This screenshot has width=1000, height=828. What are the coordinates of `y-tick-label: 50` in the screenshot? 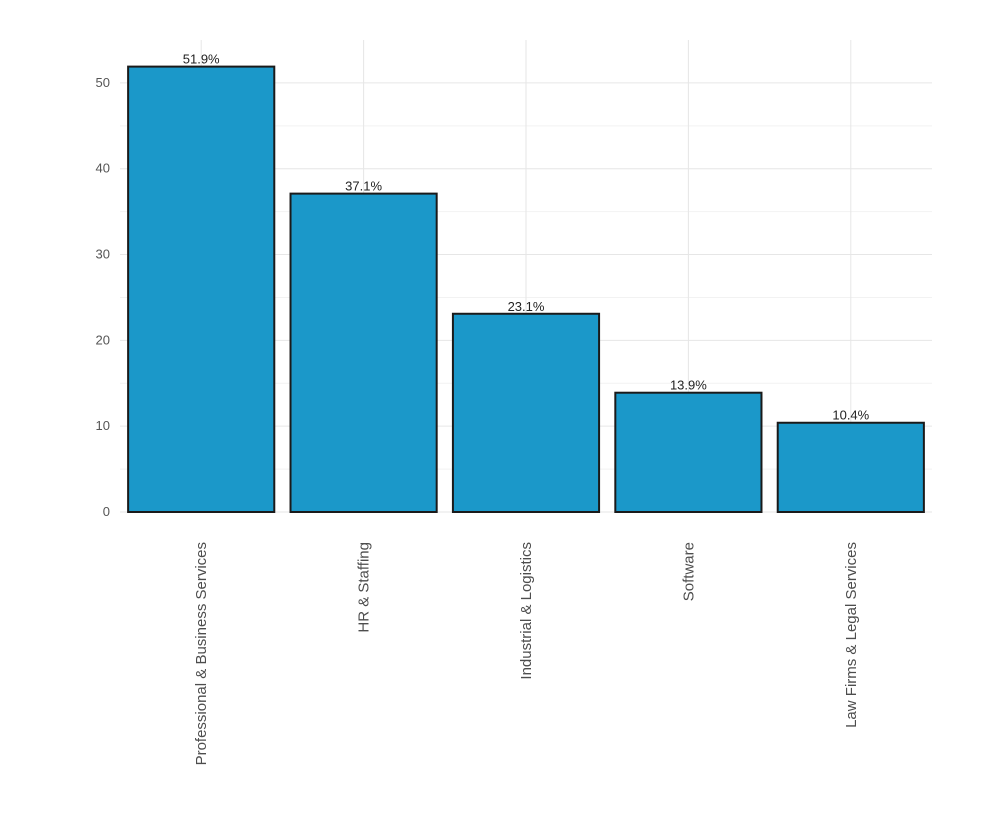 It's located at (103, 82).